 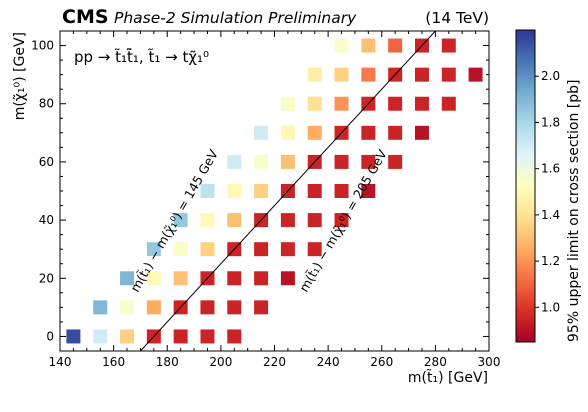 What do you see at coordinates (489, 362) in the screenshot?
I see `x-tick-label: 300` at bounding box center [489, 362].